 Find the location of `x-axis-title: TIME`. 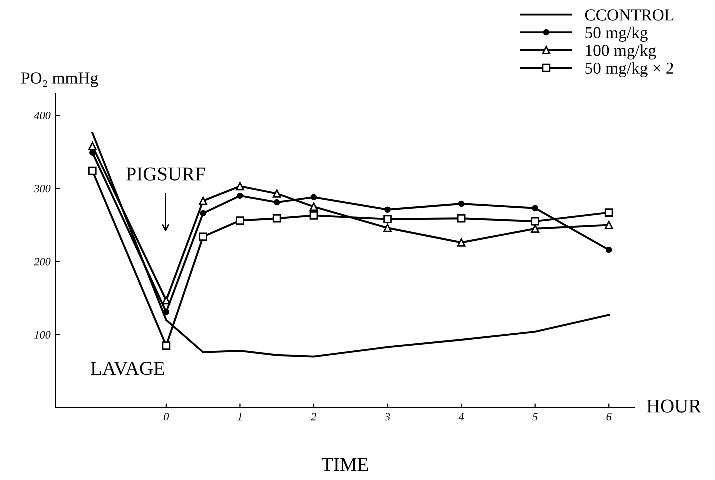

x-axis-title: TIME is located at coordinates (345, 465).